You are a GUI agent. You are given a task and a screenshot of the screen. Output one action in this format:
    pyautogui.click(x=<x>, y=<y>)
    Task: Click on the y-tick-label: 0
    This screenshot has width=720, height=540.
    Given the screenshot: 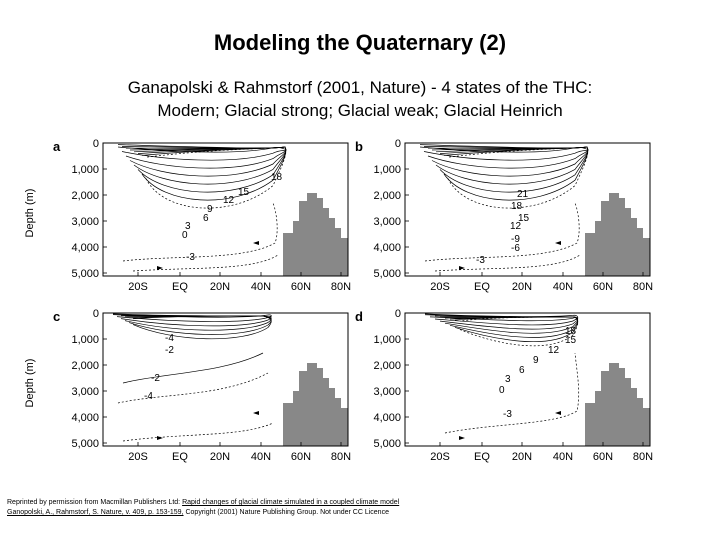 What is the action you would take?
    pyautogui.click(x=96, y=144)
    